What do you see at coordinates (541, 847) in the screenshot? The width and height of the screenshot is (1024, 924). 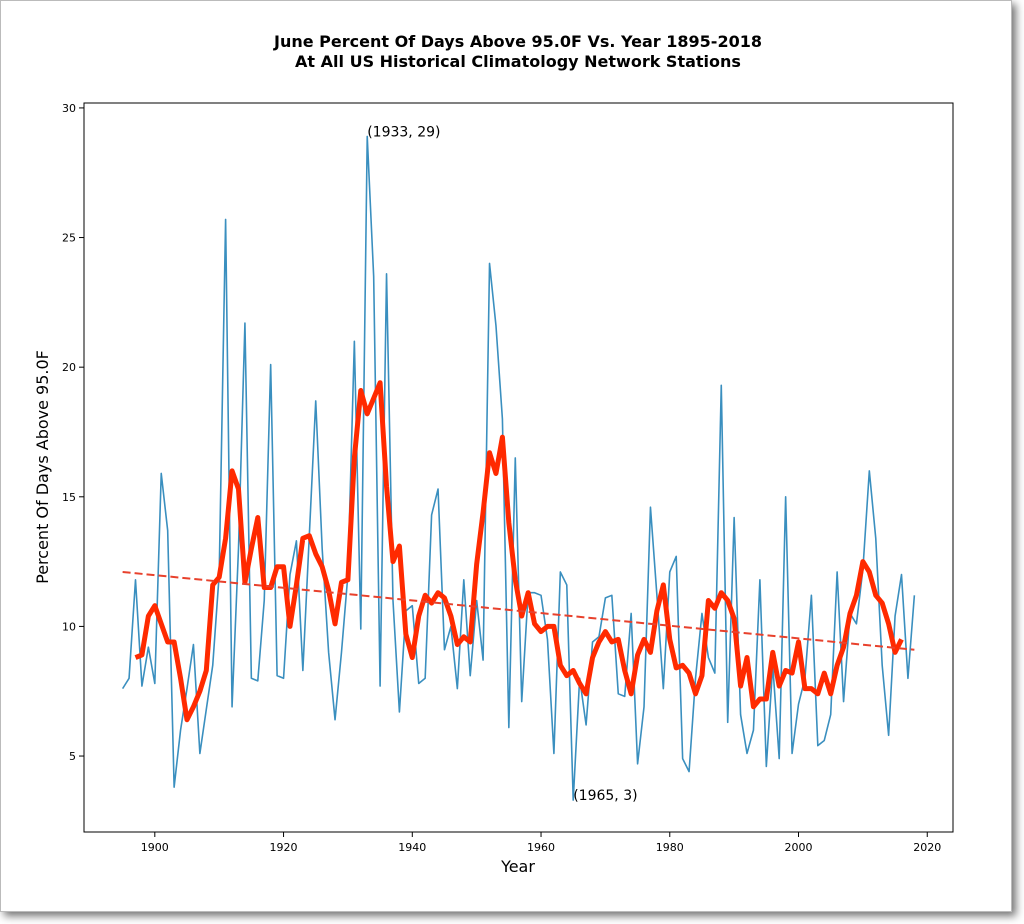 I see `x-tick-label: 1960` at bounding box center [541, 847].